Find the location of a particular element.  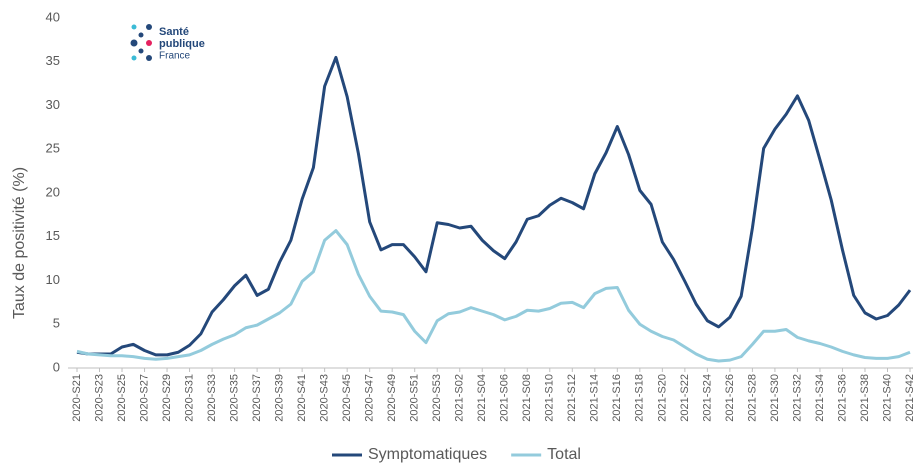

legend-label: Total is located at coordinates (564, 454).